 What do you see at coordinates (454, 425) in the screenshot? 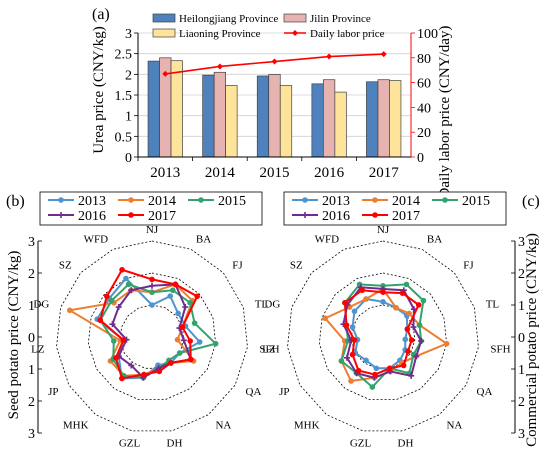
I see `radar-category-label: NA` at bounding box center [454, 425].